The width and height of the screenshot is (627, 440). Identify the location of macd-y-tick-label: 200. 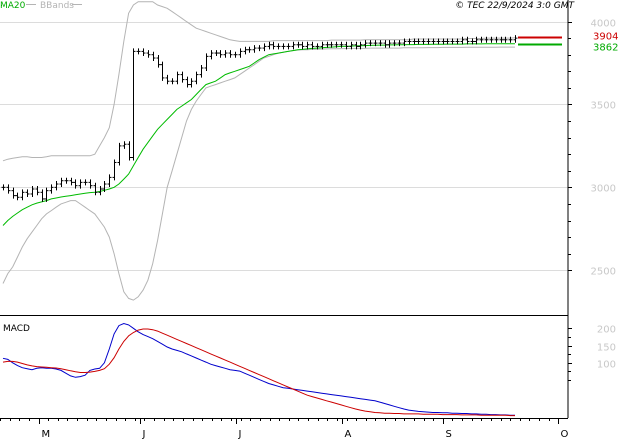
(606, 330).